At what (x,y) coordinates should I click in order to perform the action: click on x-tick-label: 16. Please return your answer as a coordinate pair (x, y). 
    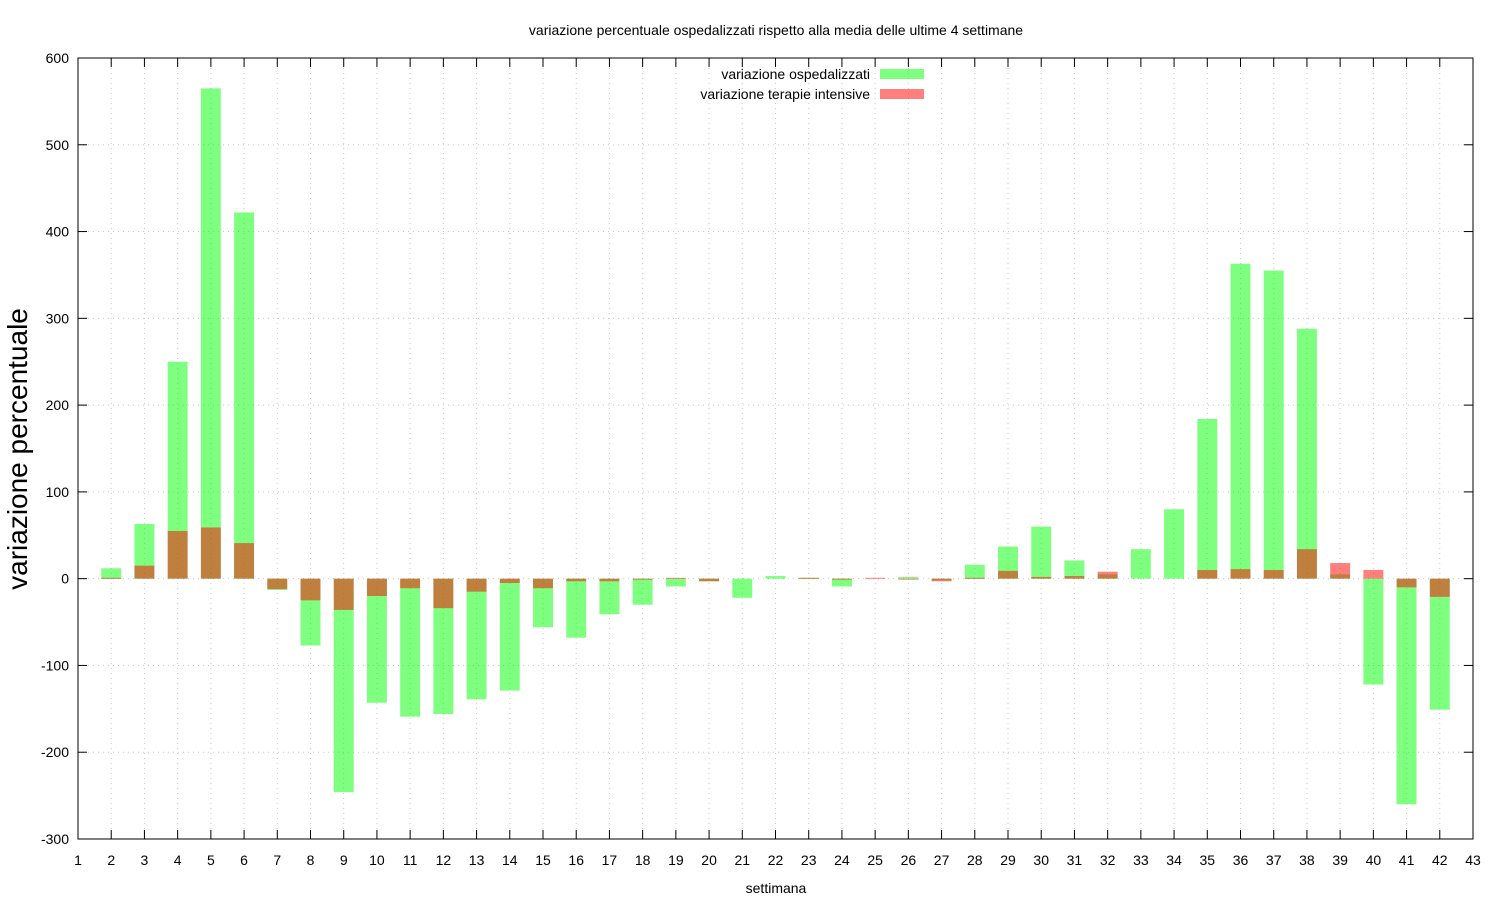
    Looking at the image, I should click on (576, 860).